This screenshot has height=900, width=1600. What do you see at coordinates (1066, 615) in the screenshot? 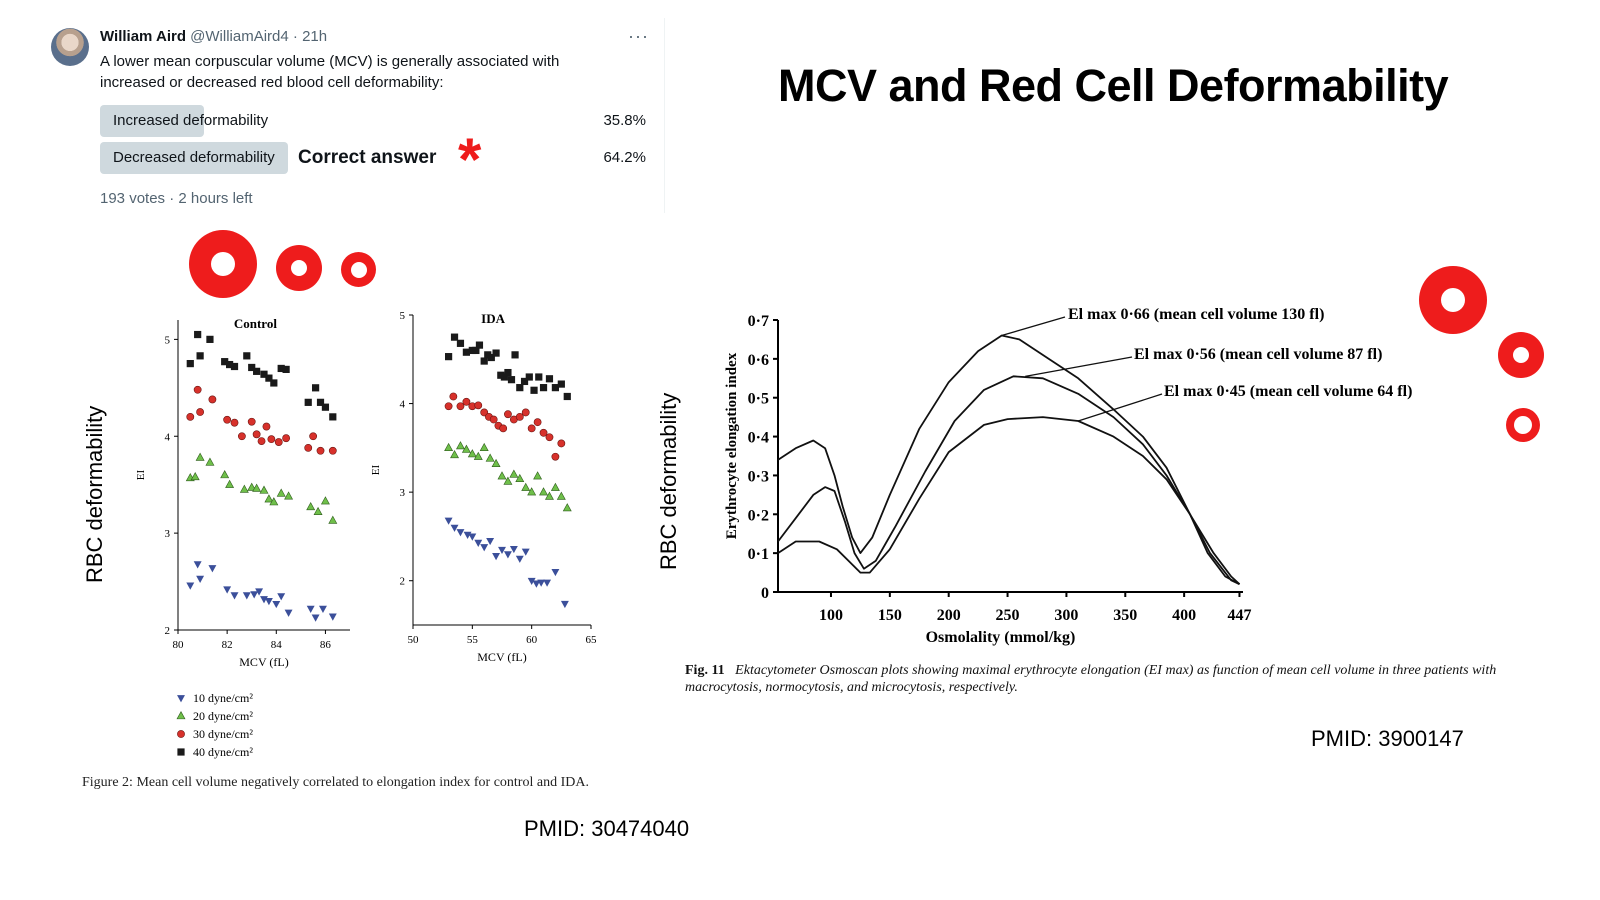
I see `x-tick-label: 300` at bounding box center [1066, 615].